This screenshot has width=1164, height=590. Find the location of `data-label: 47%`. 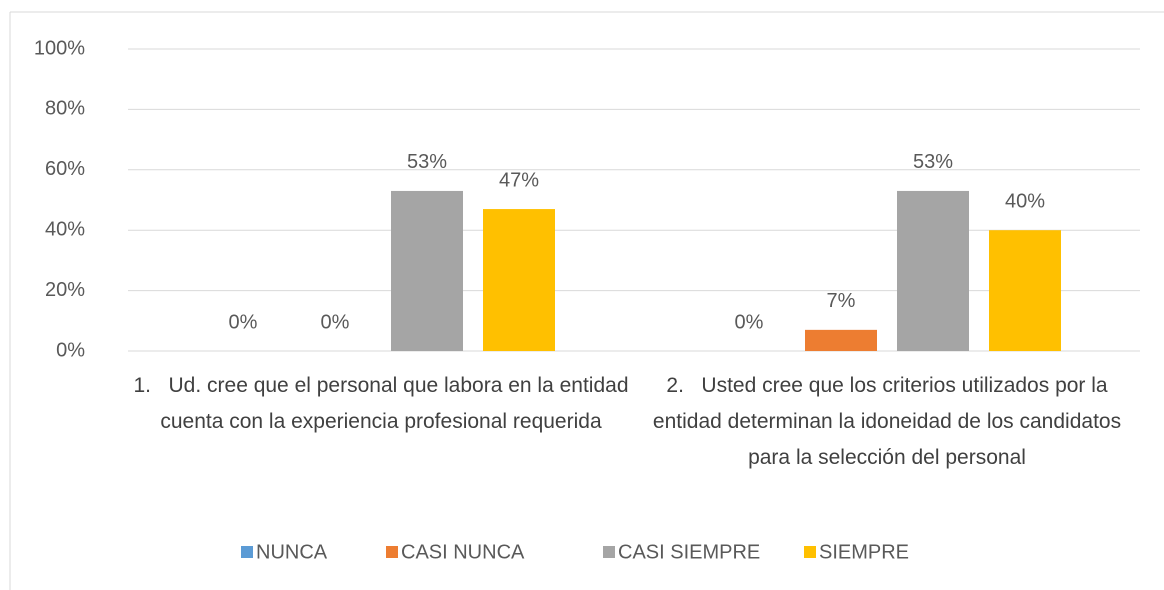

data-label: 47% is located at coordinates (519, 180).